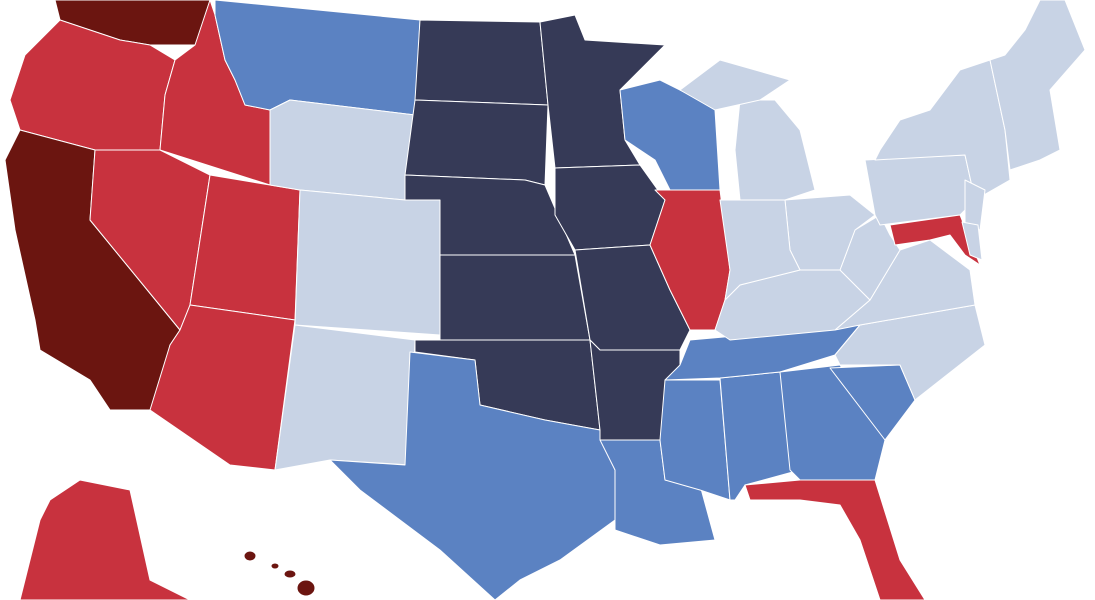 Image resolution: width=1095 pixels, height=600 pixels. Describe the element at coordinates (762, 352) in the screenshot. I see `state-tennessee` at that location.